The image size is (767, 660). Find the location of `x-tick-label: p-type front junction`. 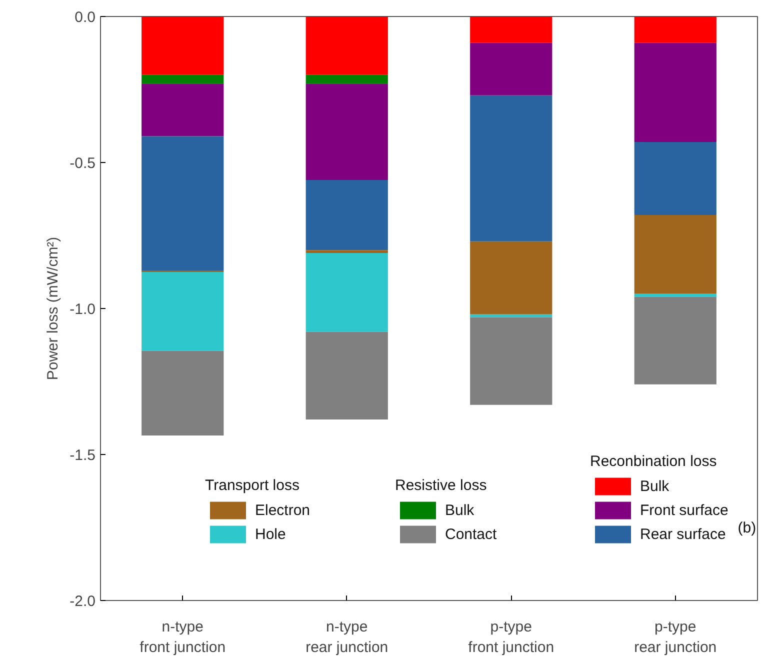

x-tick-label: p-type front junction is located at coordinates (511, 637).